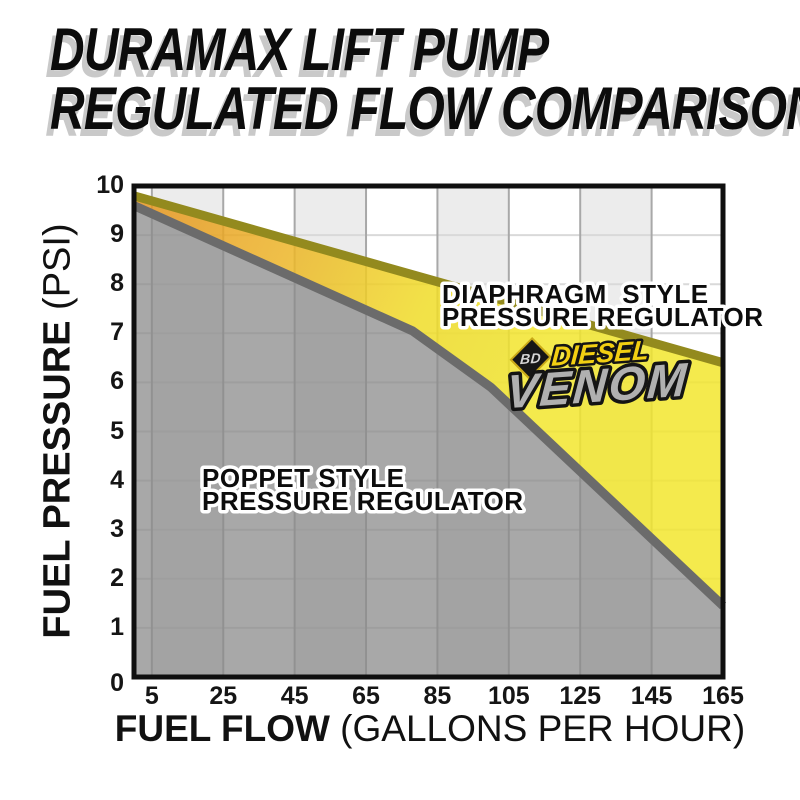 The width and height of the screenshot is (800, 800). I want to click on y-tick-label: 3, so click(117, 528).